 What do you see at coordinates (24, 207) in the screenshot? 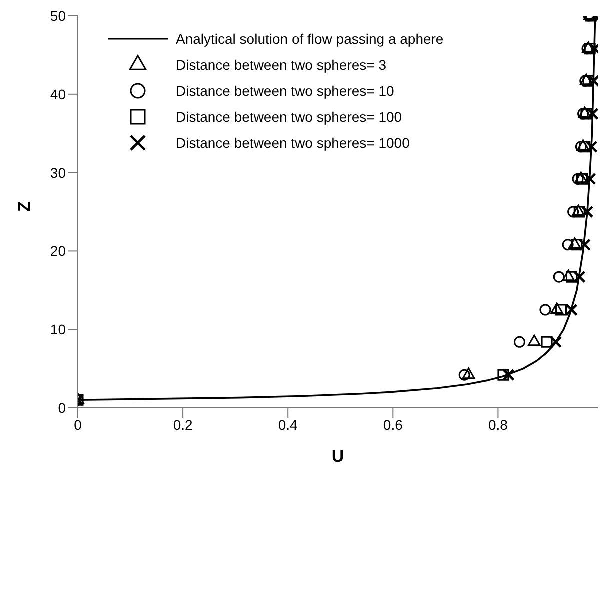
I see `y-axis-title: Z` at bounding box center [24, 207].